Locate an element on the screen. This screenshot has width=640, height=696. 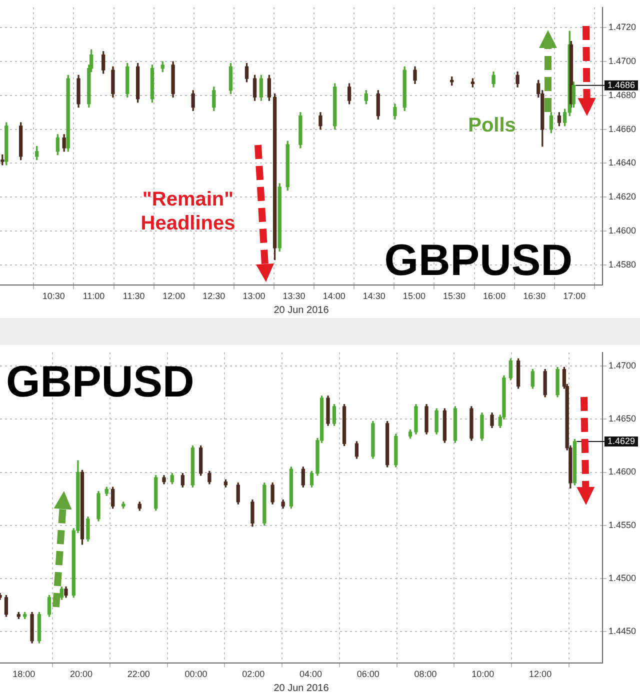
annotation: "Remain" Headlines is located at coordinates (188, 211).